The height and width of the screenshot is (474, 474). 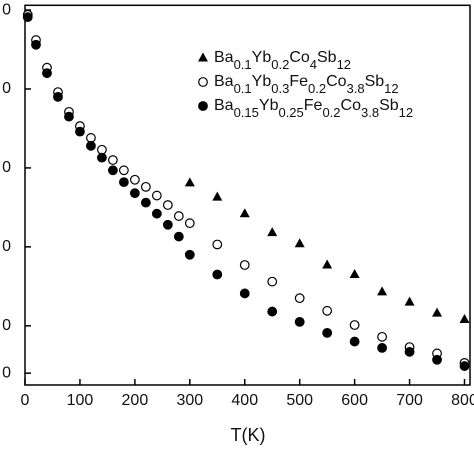 I want to click on legend-label: Ba0.1Yb0.3Fe0.2Co3.8Sb12, so click(x=306, y=84).